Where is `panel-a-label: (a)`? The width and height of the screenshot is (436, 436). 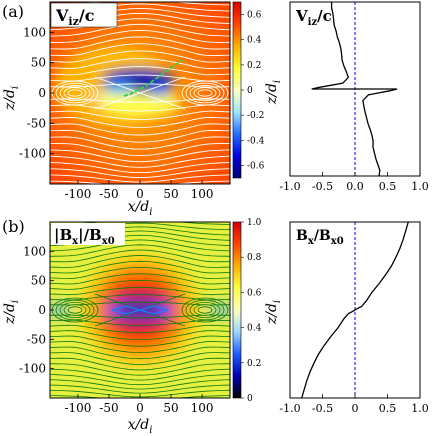
panel-a-label: (a) is located at coordinates (13, 11).